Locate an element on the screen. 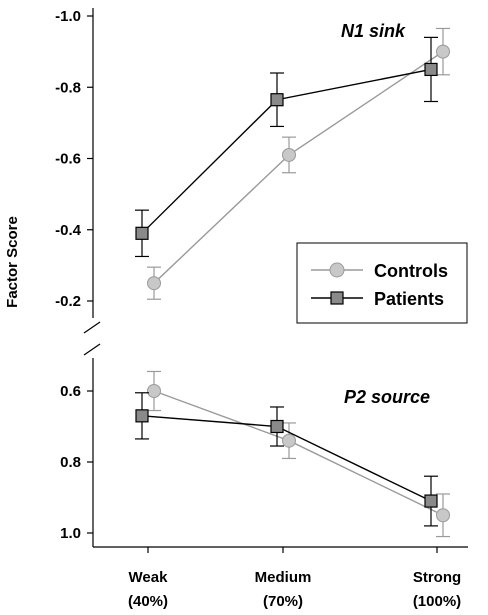  series-line-controls is located at coordinates (298, 453).